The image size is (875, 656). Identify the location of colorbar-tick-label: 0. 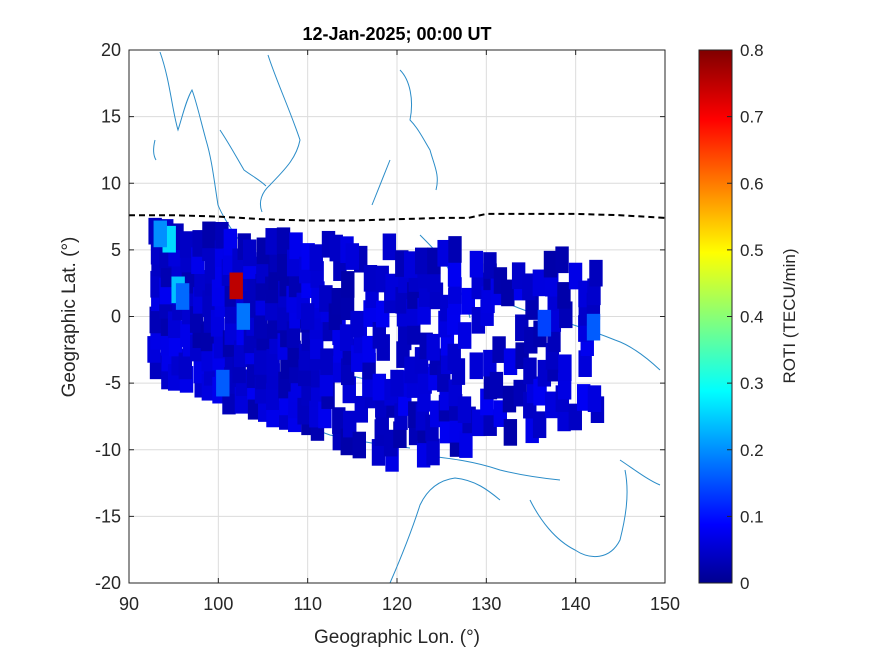
(744, 583).